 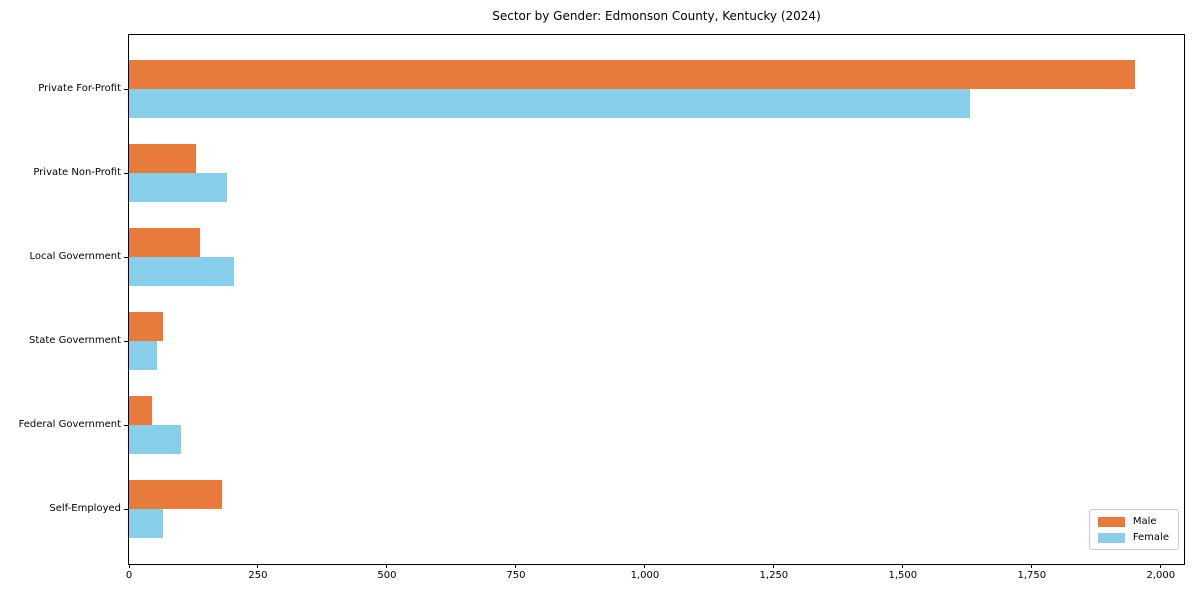 I want to click on legend-swatch-male-icon, so click(x=1111, y=521).